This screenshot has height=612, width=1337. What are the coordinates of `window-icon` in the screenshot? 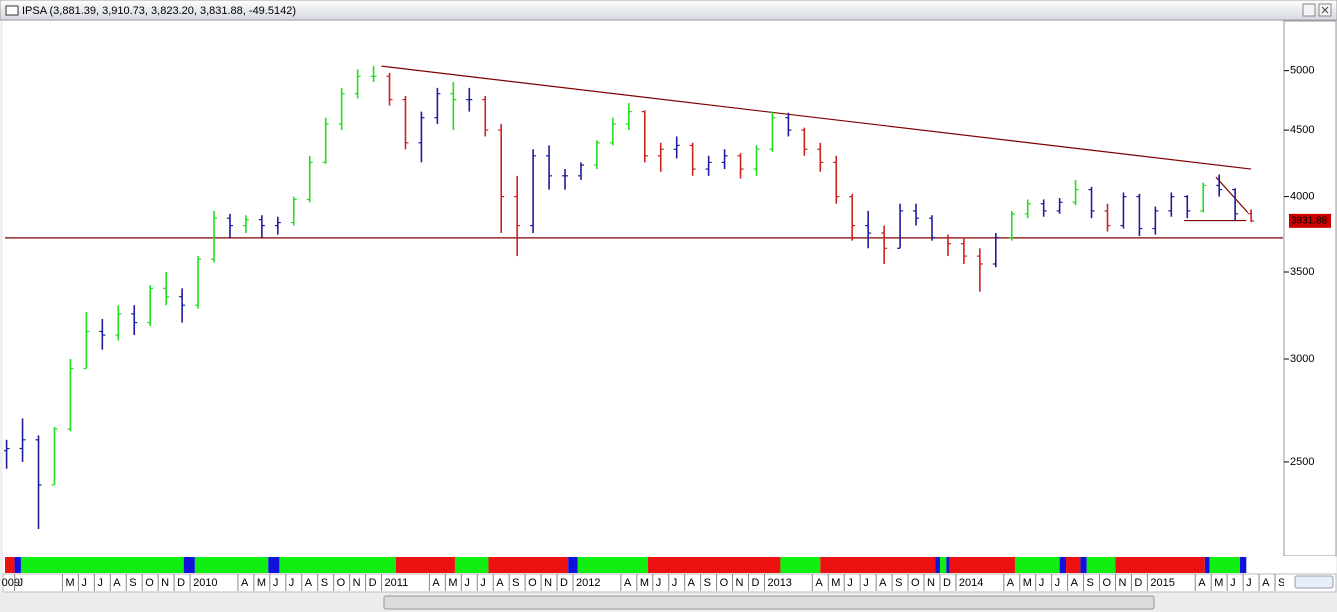 It's located at (12, 10).